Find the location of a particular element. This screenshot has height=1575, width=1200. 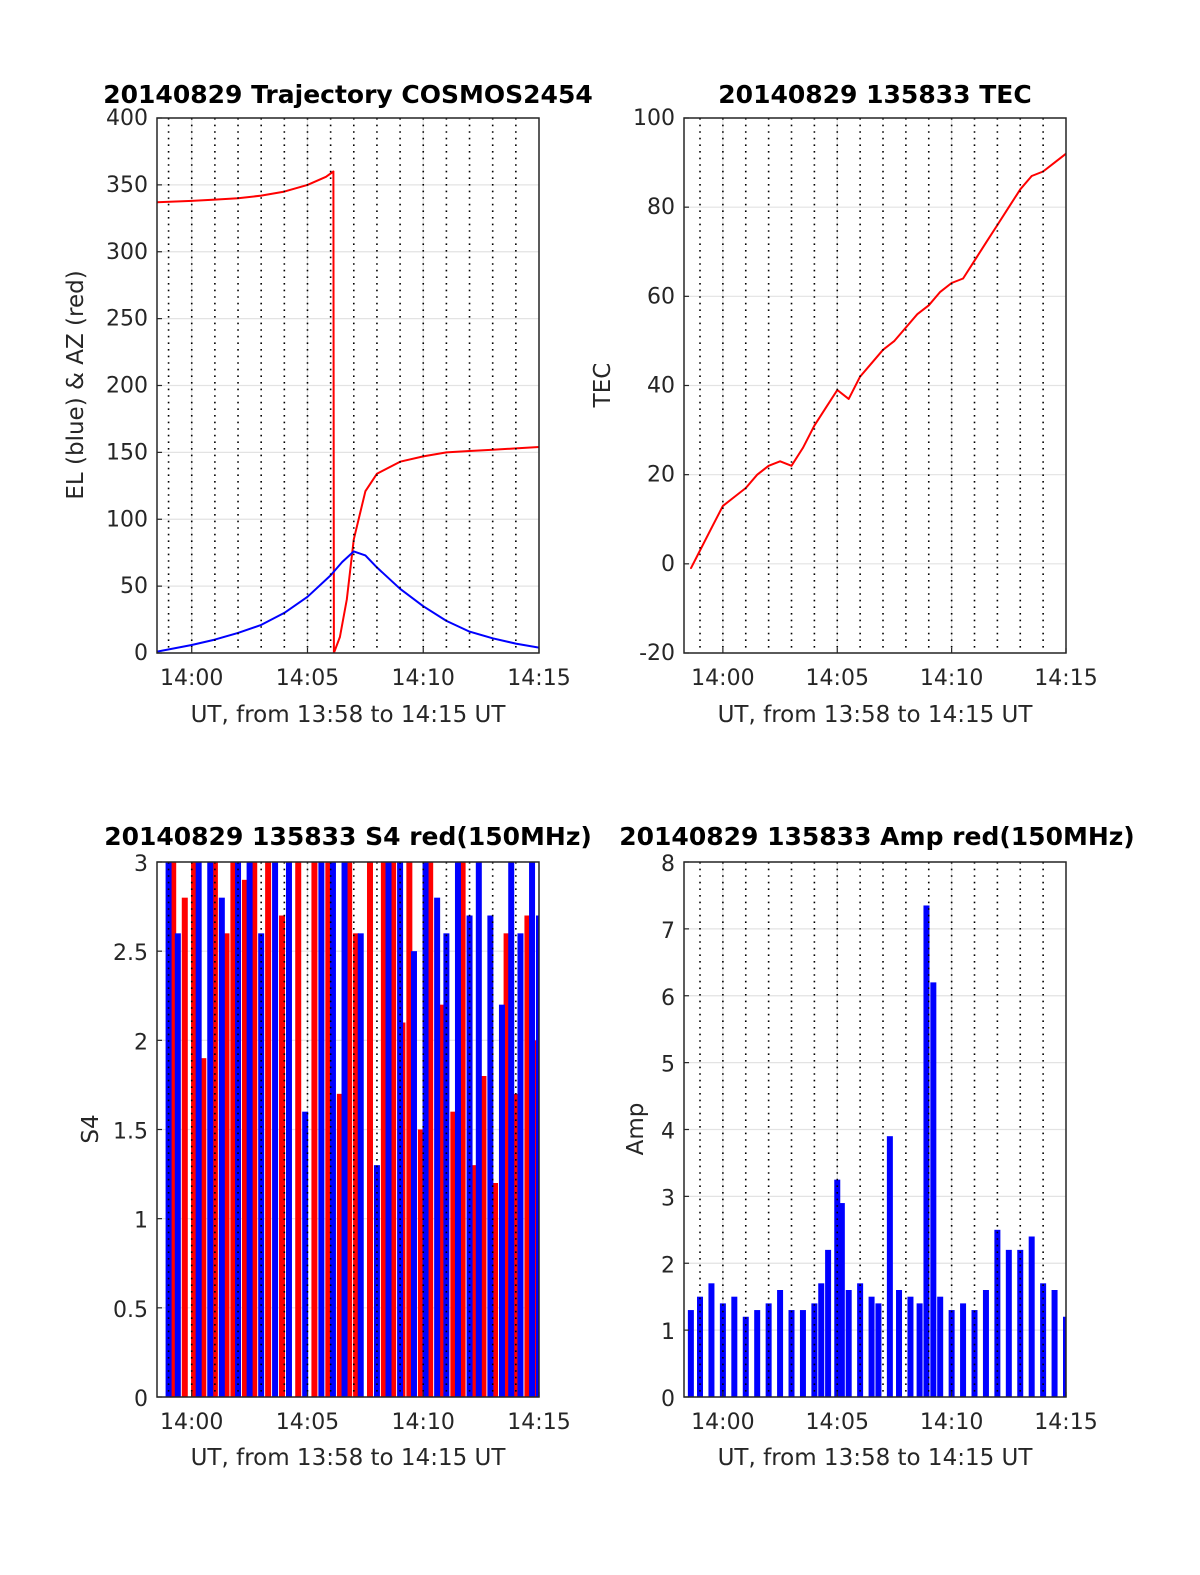

chart2-ytick-label-6: 3 is located at coordinates (141, 864).